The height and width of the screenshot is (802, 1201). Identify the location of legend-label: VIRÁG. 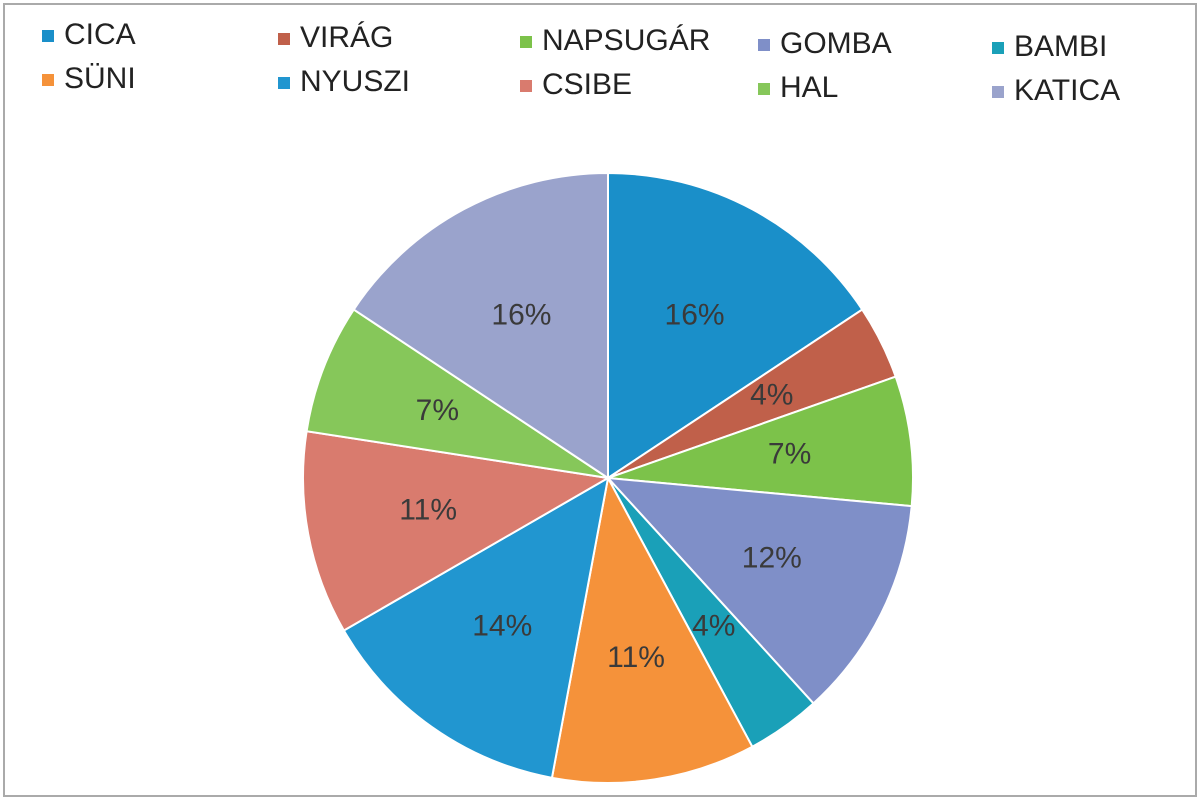
(346, 37).